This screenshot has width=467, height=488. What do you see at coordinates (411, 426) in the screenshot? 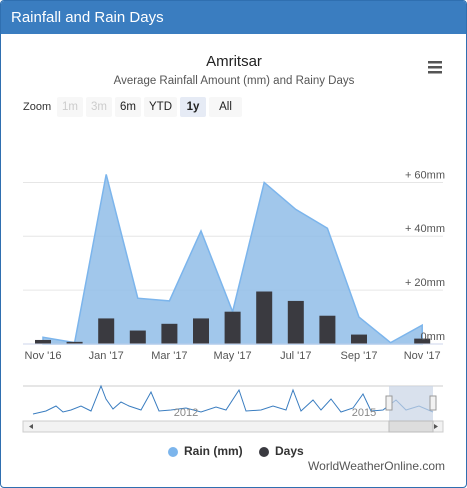
I see `scrollbar-thumb` at bounding box center [411, 426].